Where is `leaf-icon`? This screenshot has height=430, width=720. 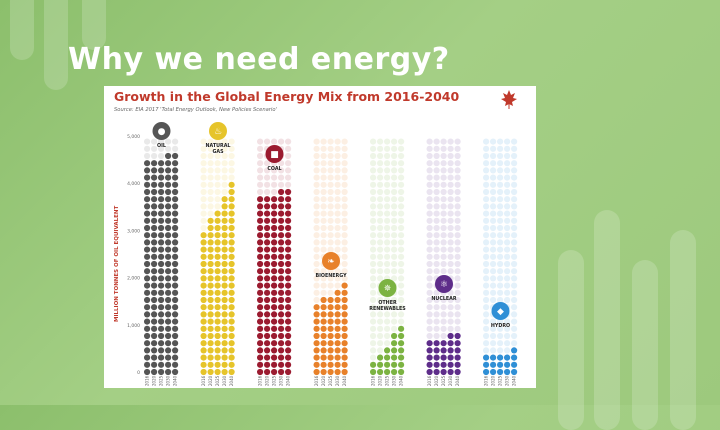 leaf-icon is located at coordinates (331, 261).